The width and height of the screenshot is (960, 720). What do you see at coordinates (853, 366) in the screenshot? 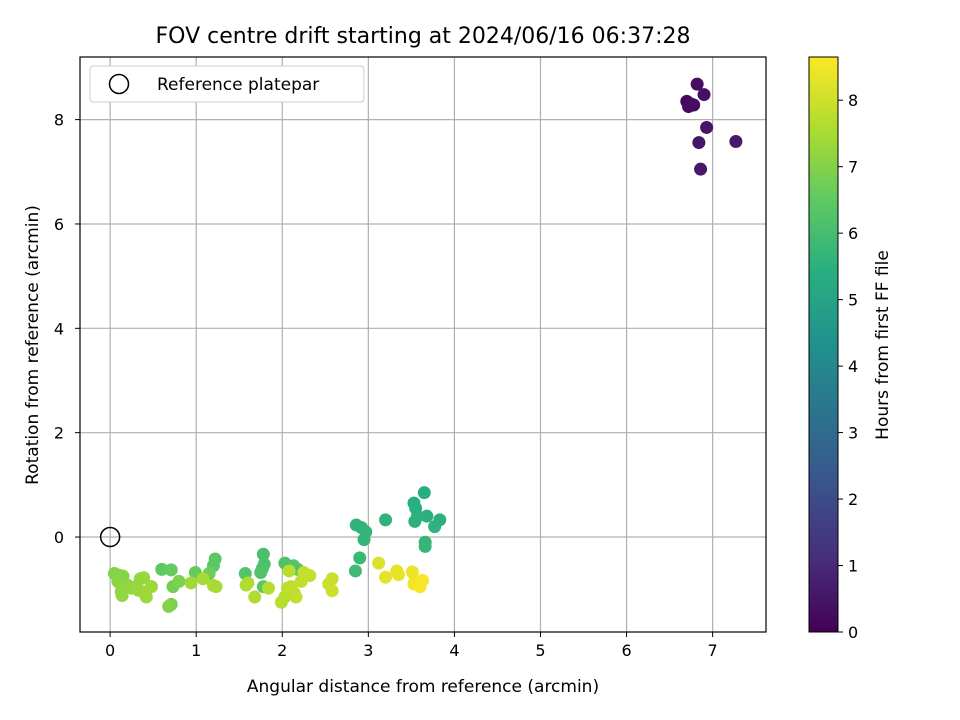
I see `colorbar-tick-label: 4` at bounding box center [853, 366].